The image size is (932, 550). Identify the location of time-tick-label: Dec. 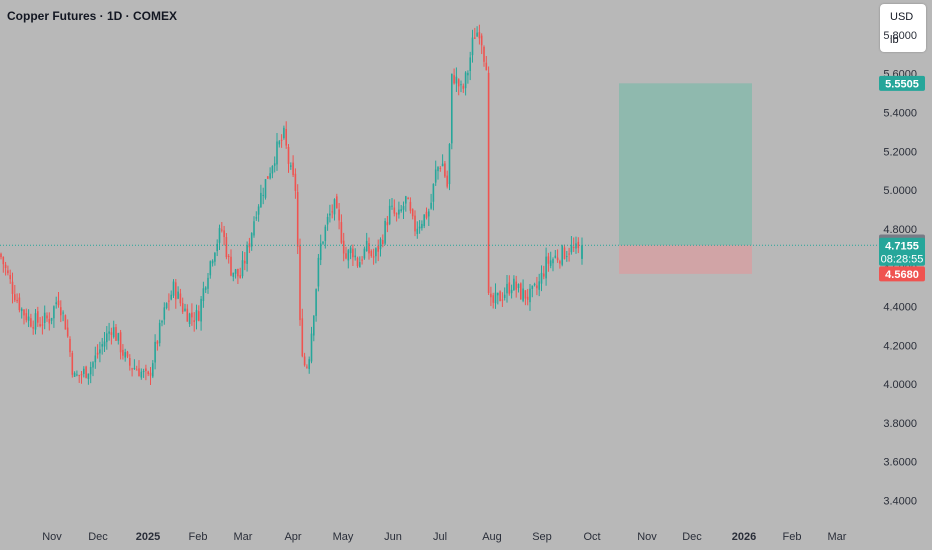
(98, 537).